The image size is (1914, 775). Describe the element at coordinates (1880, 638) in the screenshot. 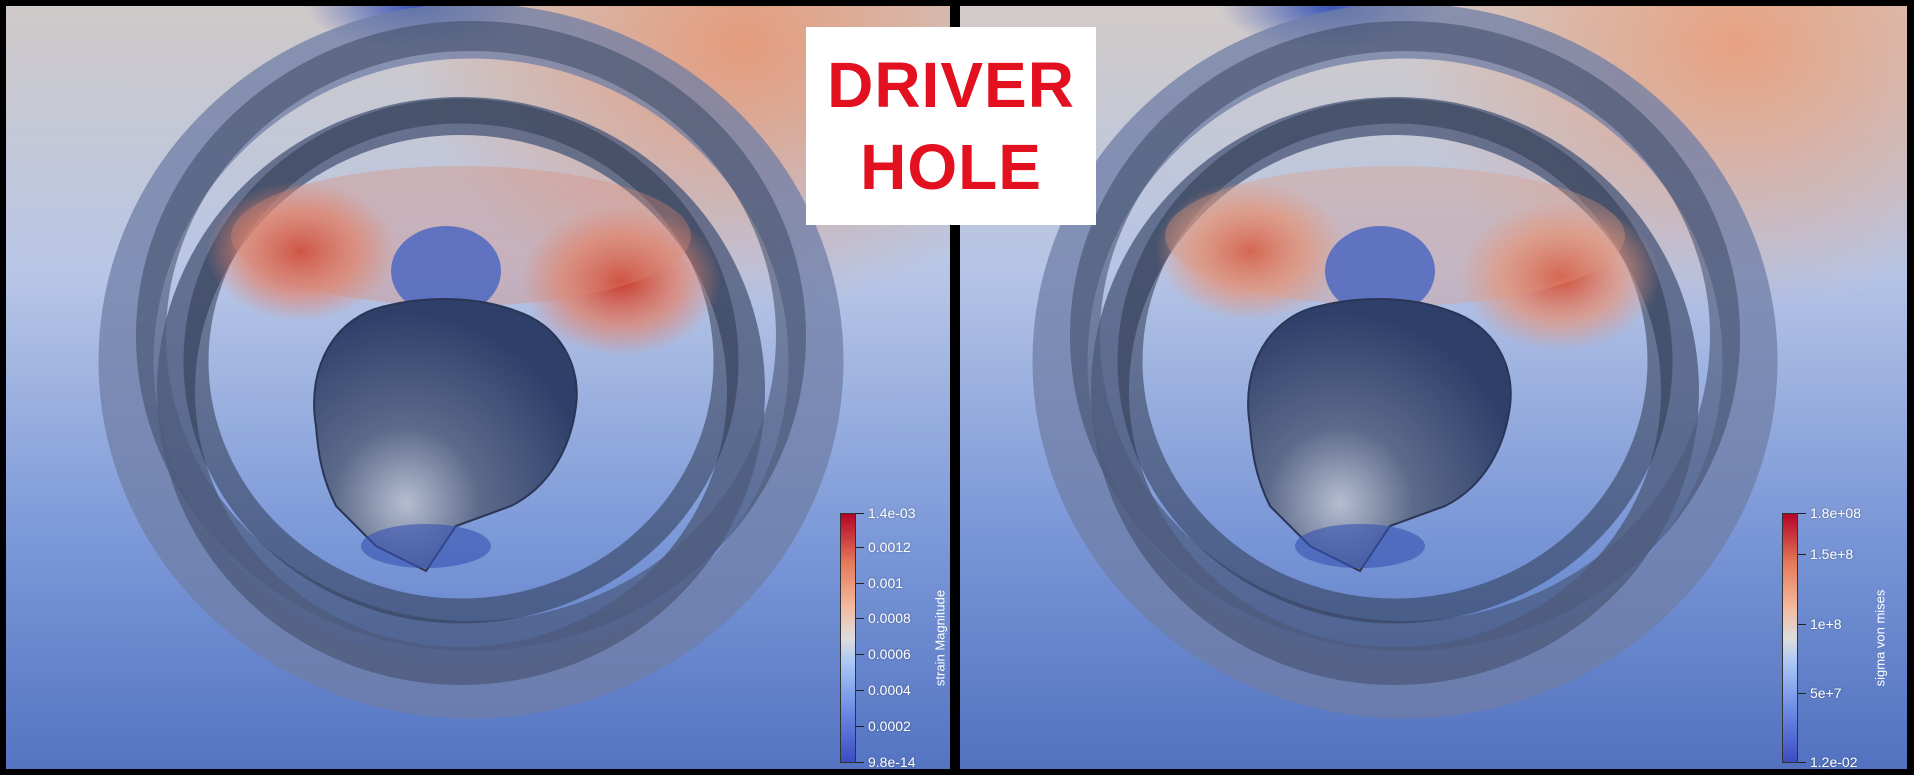

I see `legend-title: sigma von mises` at that location.